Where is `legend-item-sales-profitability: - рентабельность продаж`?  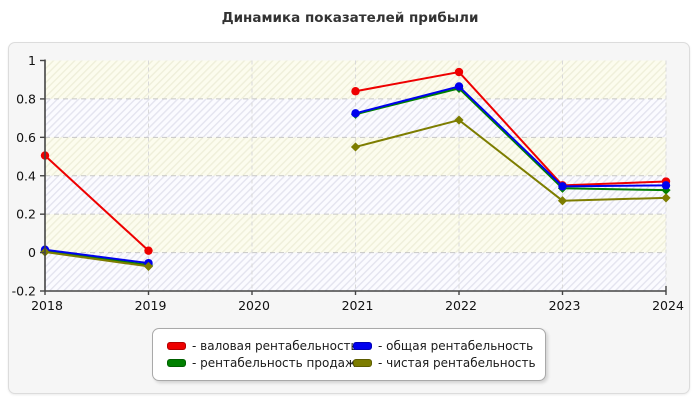
legend-item-sales-profitability: - рентабельность продаж is located at coordinates (261, 363).